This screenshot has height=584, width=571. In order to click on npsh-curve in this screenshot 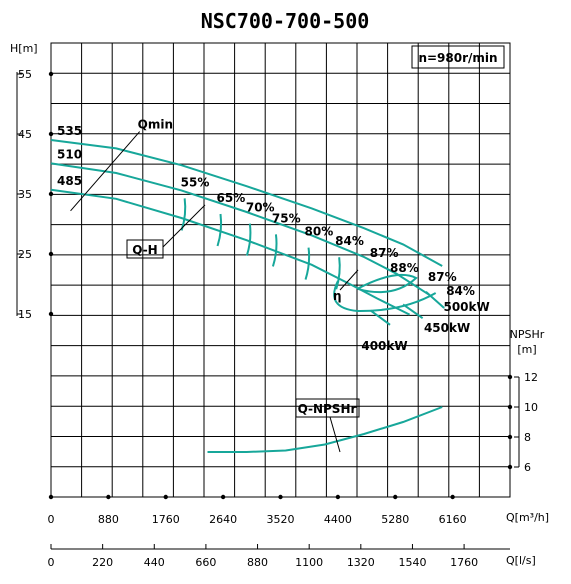, I will do `click(325, 429)`.